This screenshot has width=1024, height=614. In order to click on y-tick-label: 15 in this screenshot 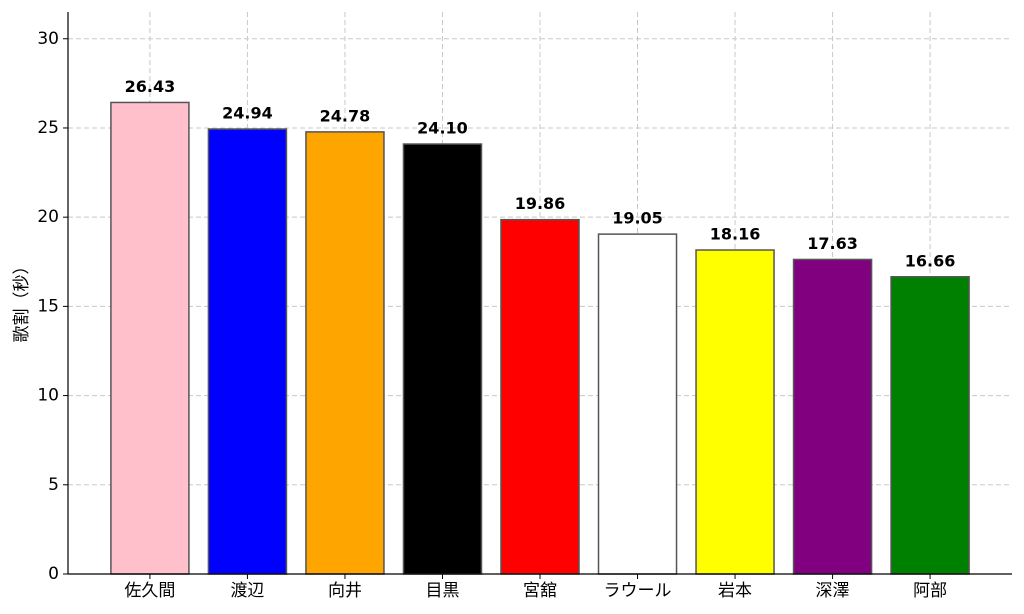, I will do `click(48, 306)`.